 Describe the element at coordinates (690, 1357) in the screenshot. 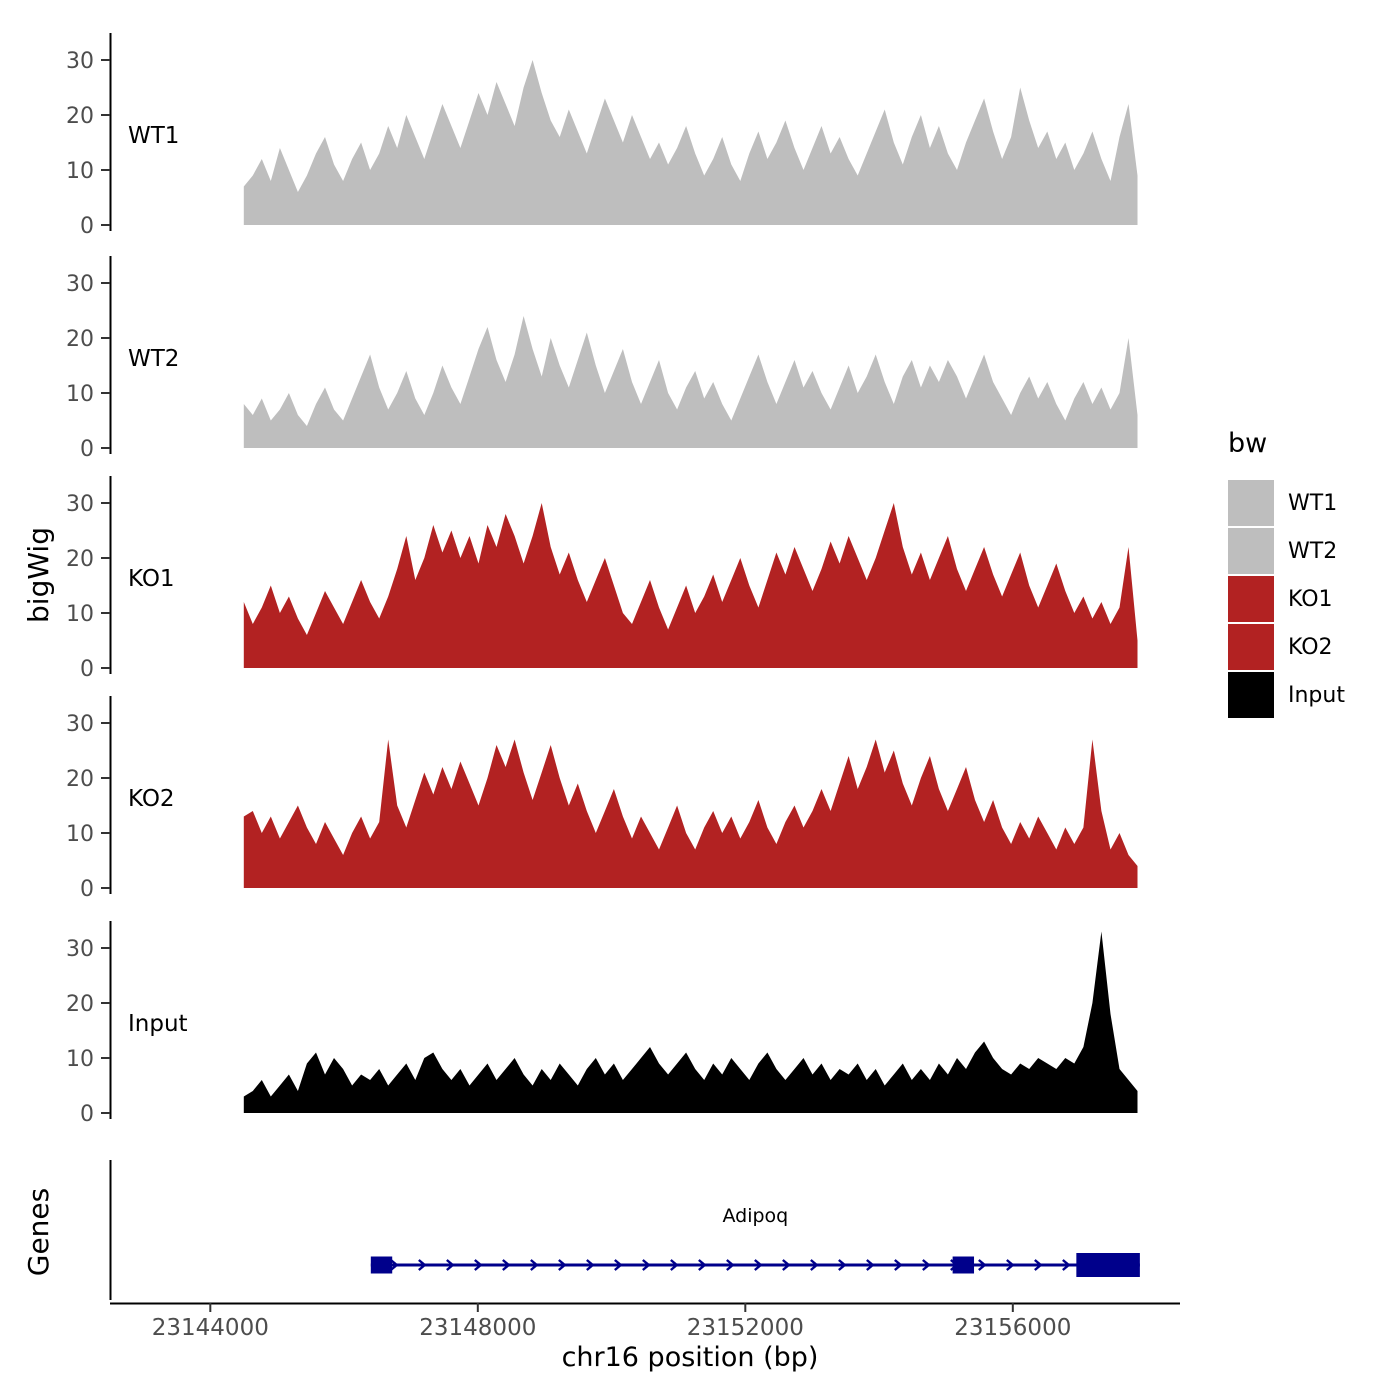

I see `x-axis-title: chr16 position (bp)` at that location.